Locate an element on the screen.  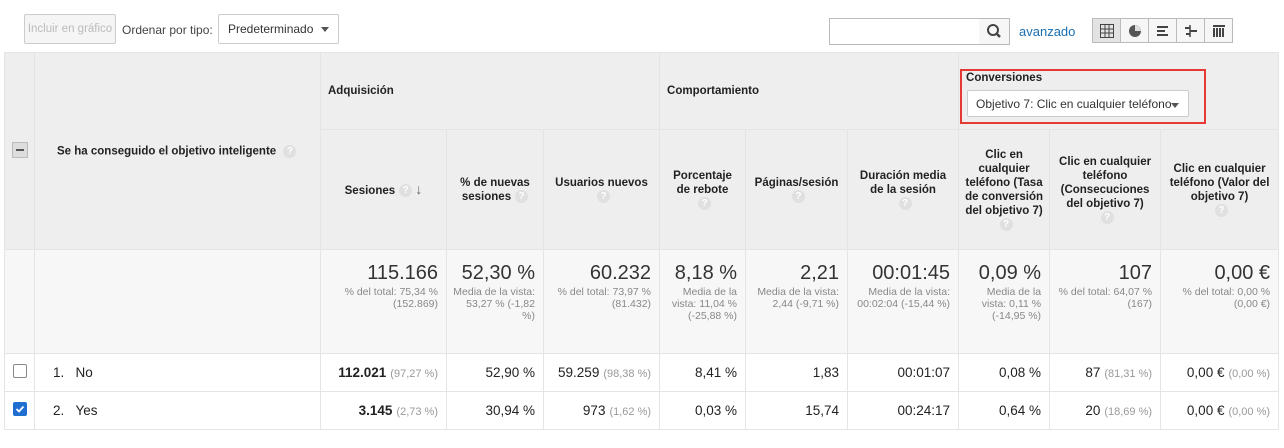
sessions-pct: (97,27 %) is located at coordinates (414, 374).